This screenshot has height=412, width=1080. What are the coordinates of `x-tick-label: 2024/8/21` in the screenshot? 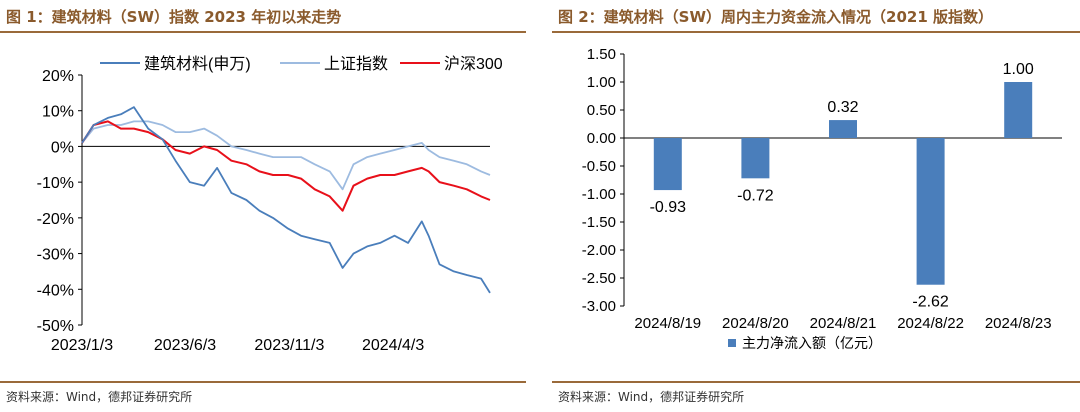 It's located at (843, 323).